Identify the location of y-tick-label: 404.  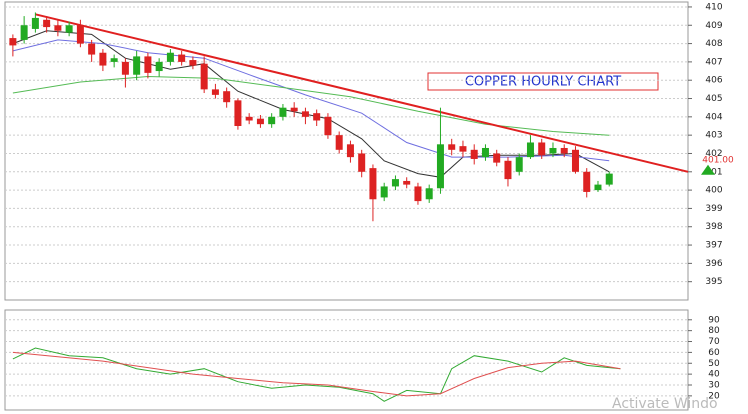
(713, 117).